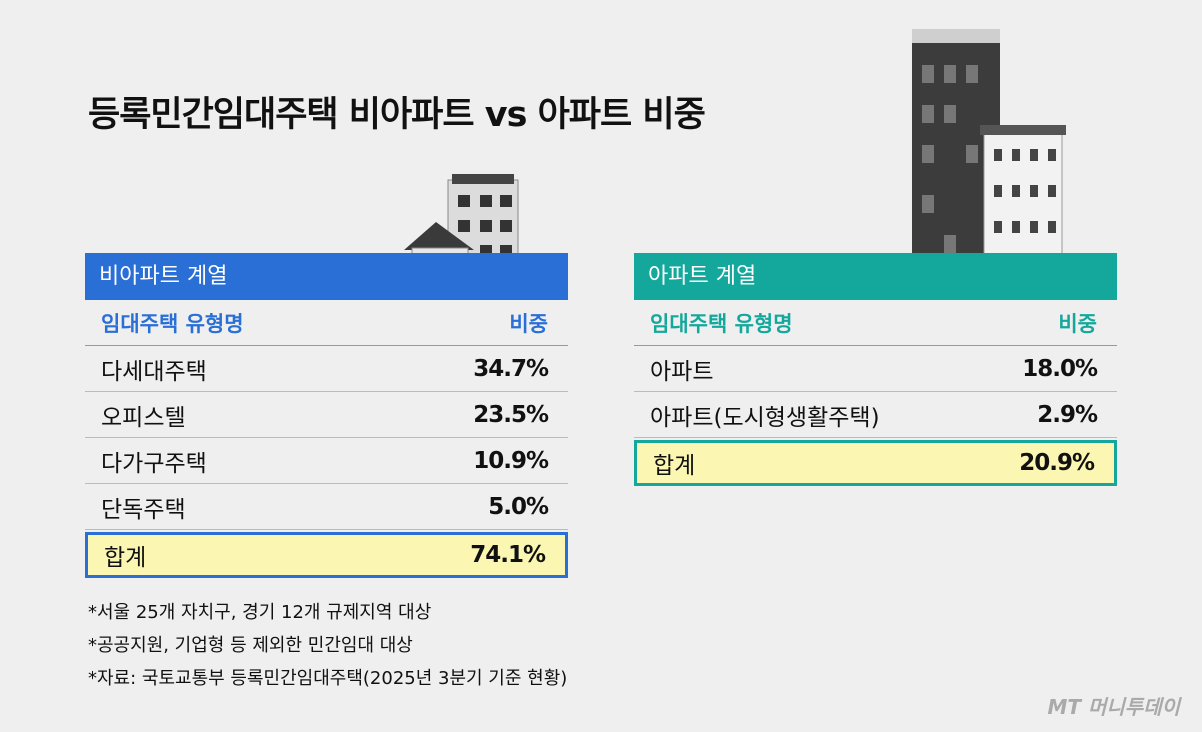 The height and width of the screenshot is (732, 1202). I want to click on cell-value: 5.0%, so click(518, 506).